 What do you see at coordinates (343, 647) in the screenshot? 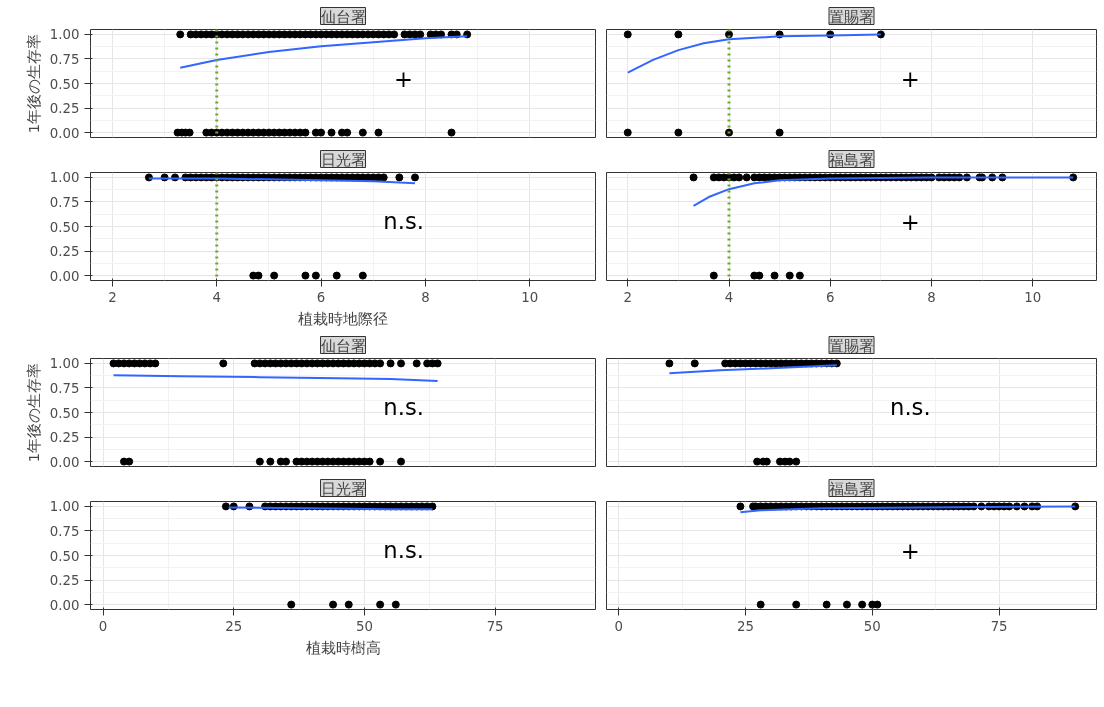
I see `x-axis-title: 植栽時樹高` at bounding box center [343, 647].